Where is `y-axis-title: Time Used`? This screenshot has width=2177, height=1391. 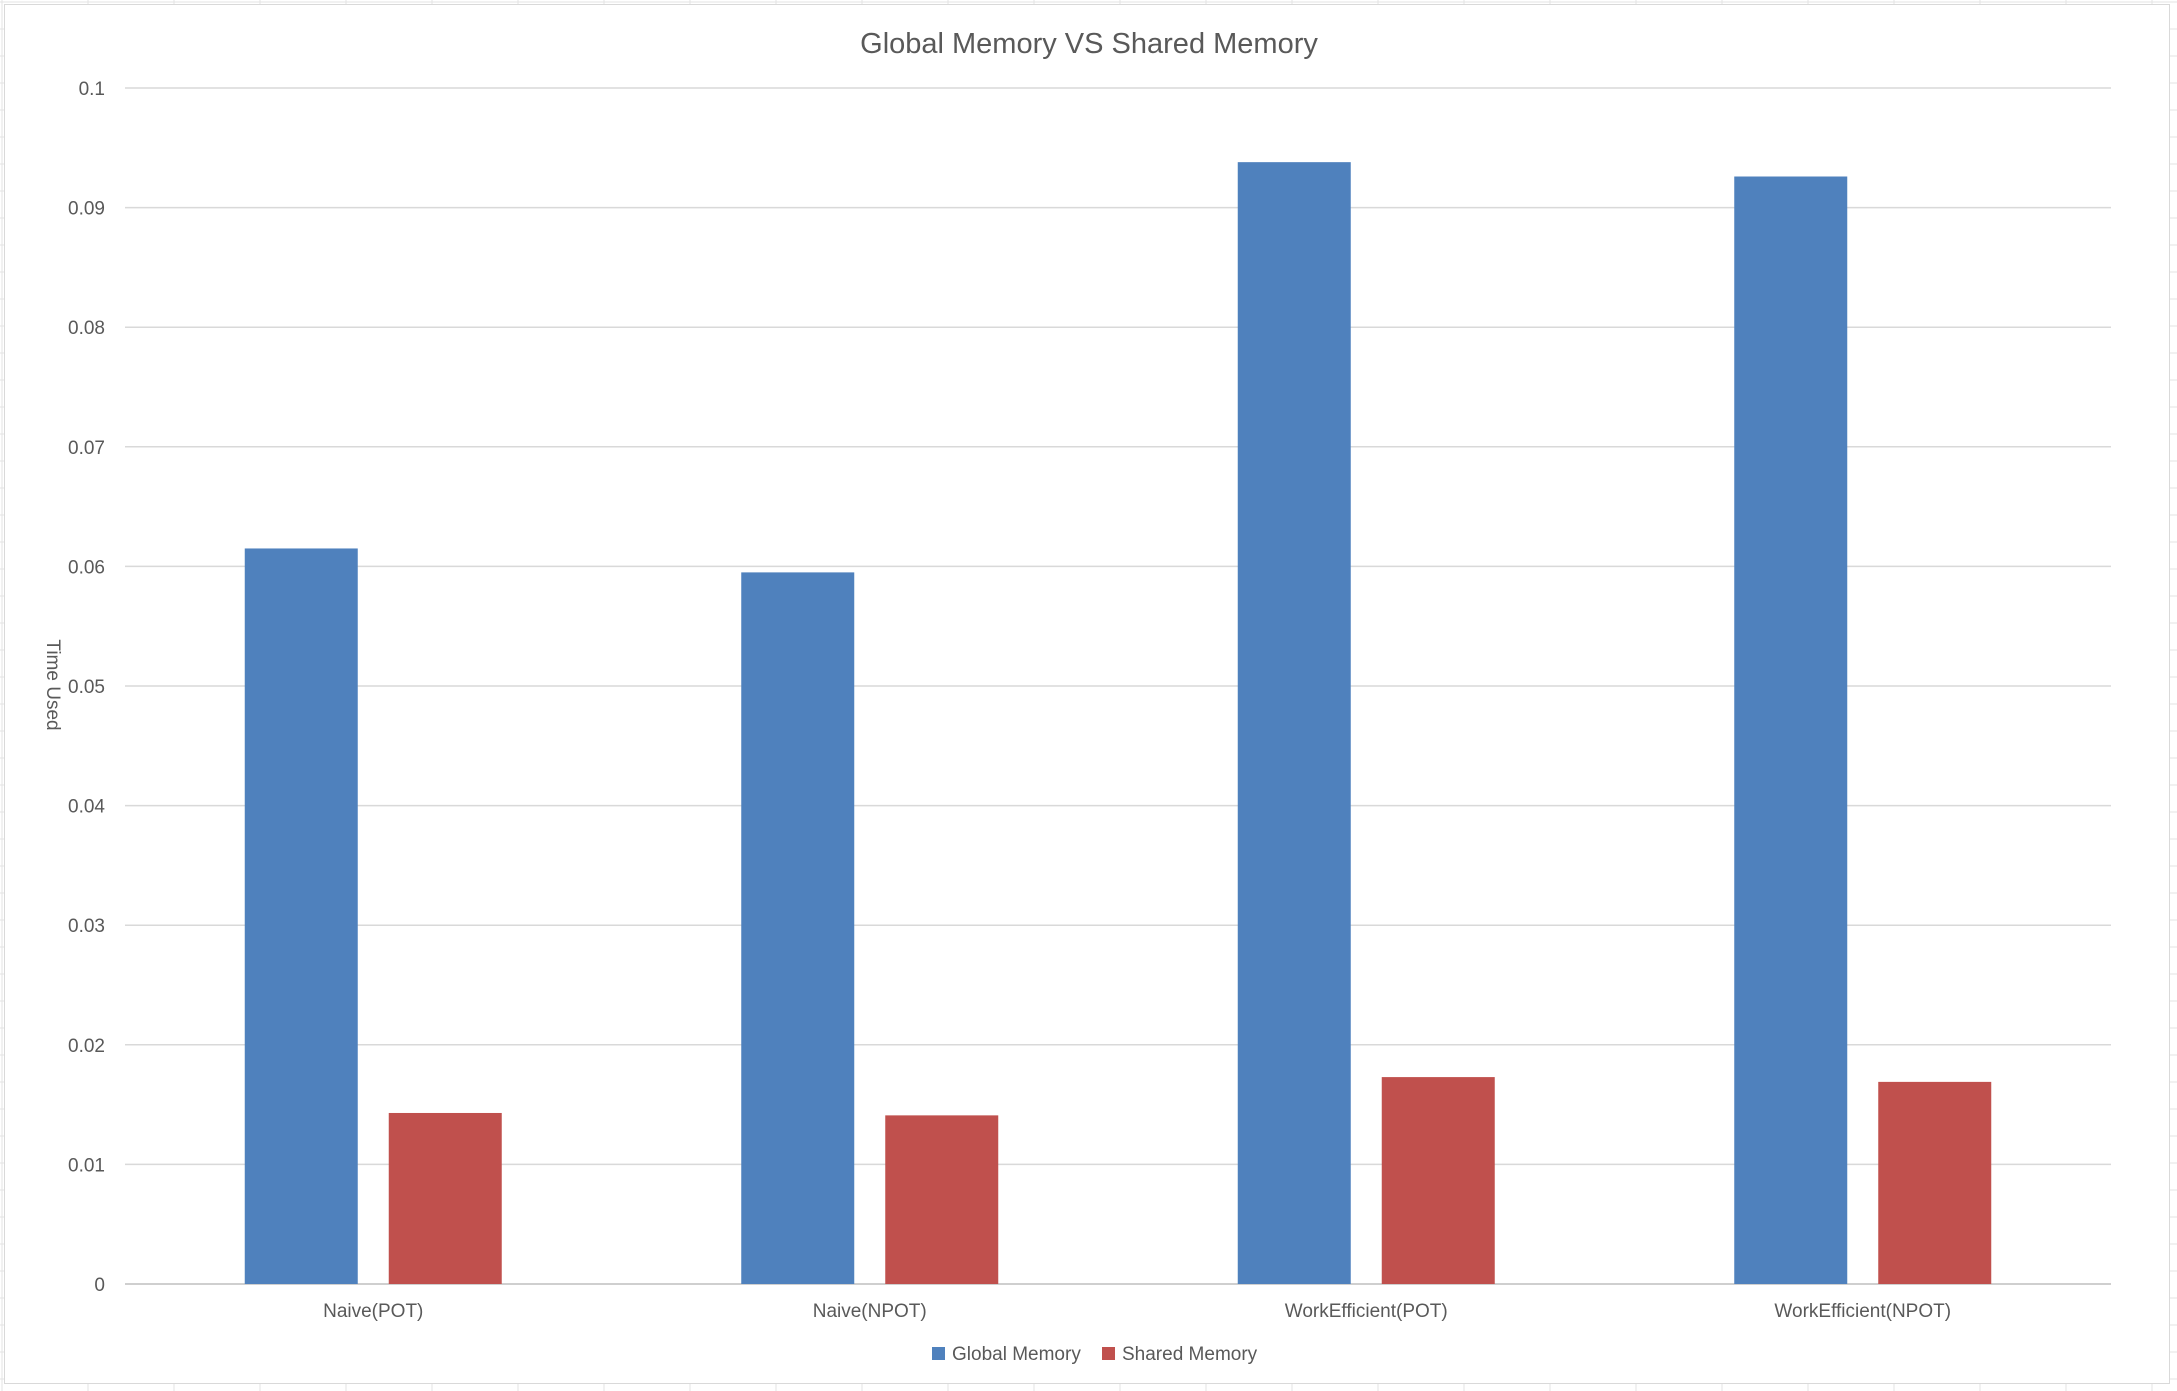
y-axis-title: Time Used is located at coordinates (52, 684).